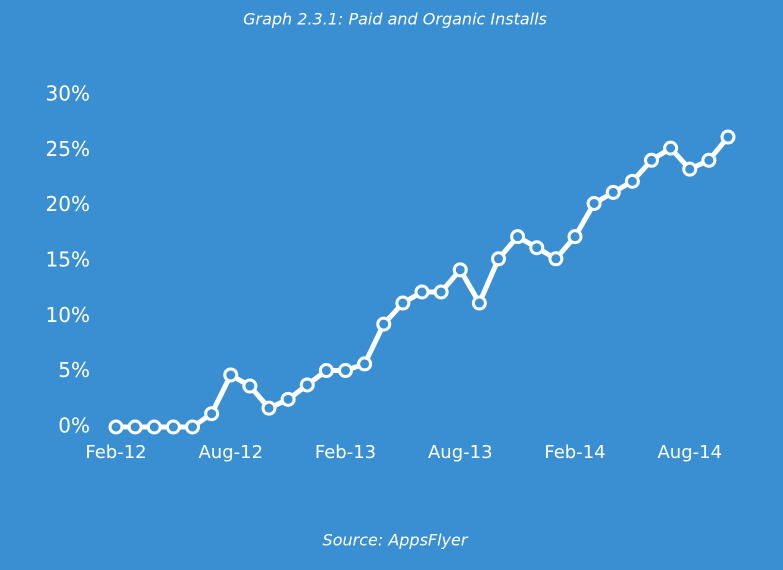 This screenshot has height=570, width=783. Describe the element at coordinates (115, 452) in the screenshot. I see `x-tick-label: Feb-12` at that location.